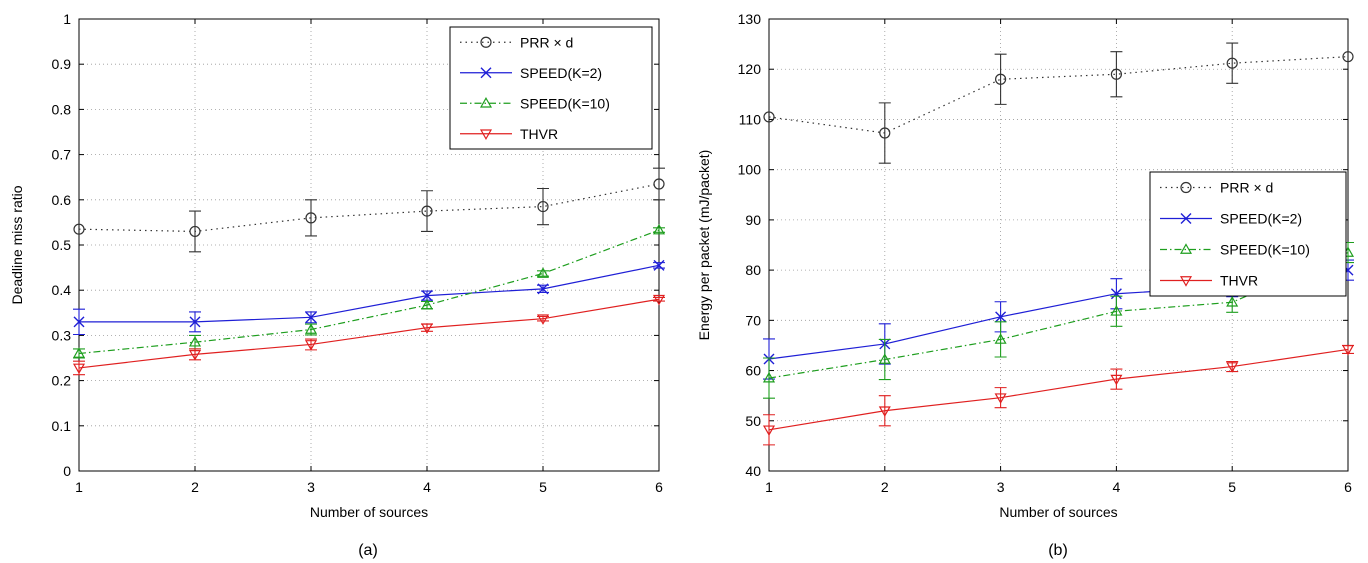  What do you see at coordinates (62, 290) in the screenshot?
I see `y-tick-label: 0.4` at bounding box center [62, 290].